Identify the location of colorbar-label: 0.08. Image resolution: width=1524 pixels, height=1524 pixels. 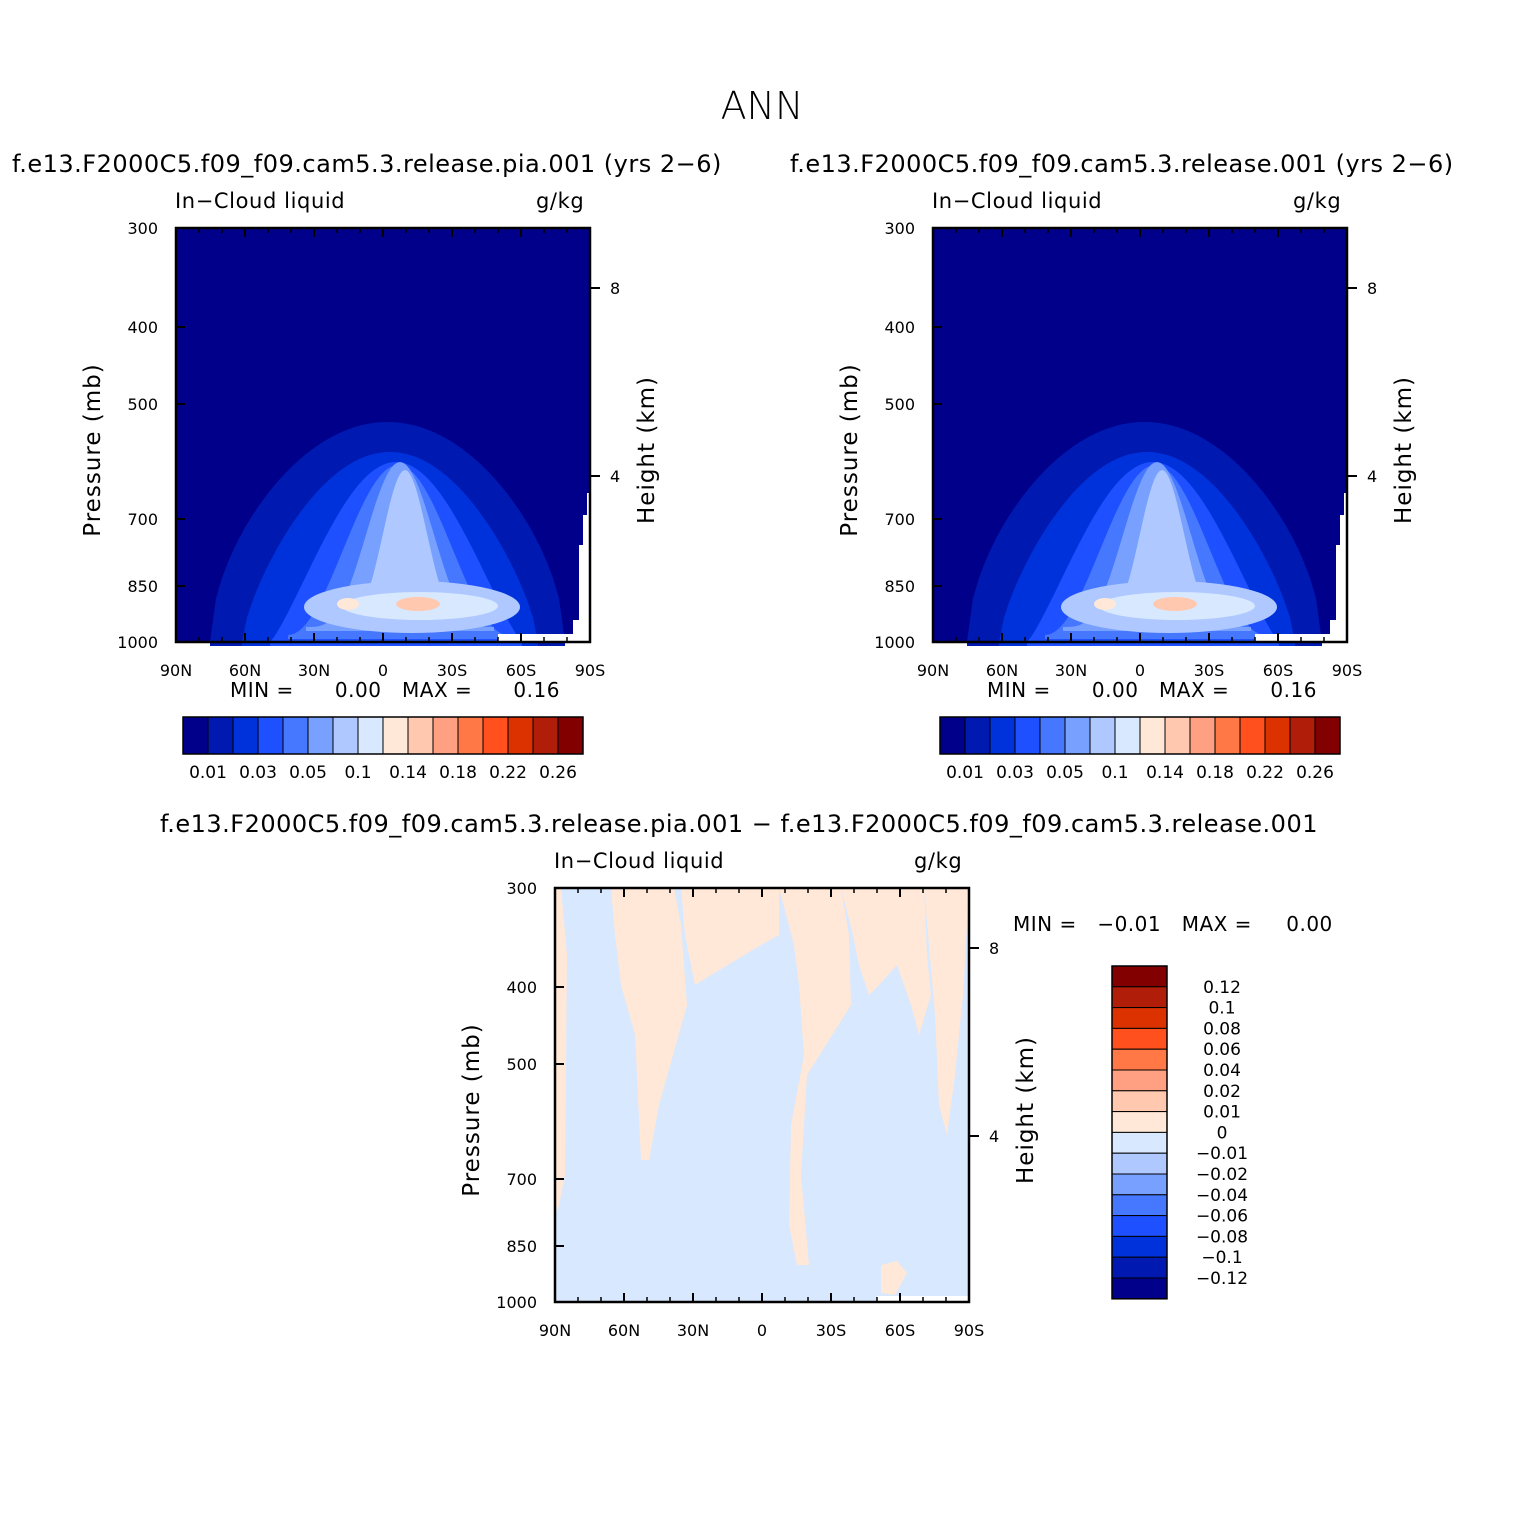
(1222, 1029).